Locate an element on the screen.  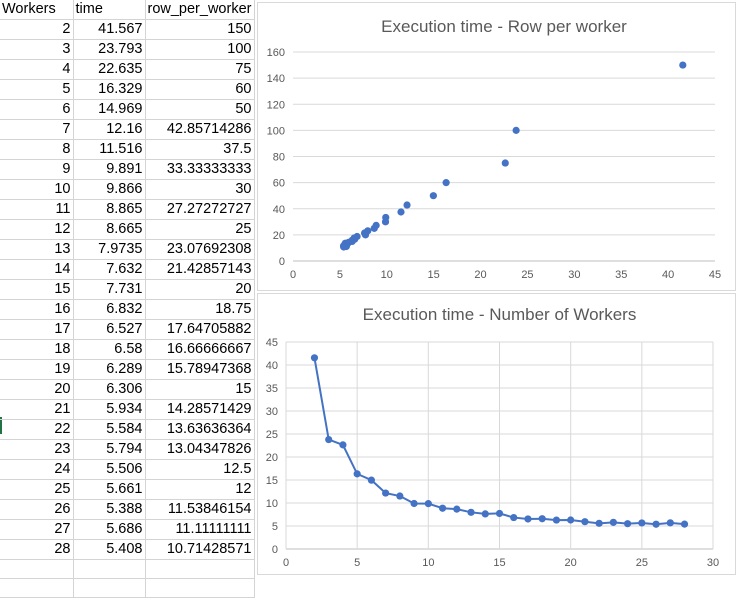
table-cell: 11.53846154 is located at coordinates (200, 509).